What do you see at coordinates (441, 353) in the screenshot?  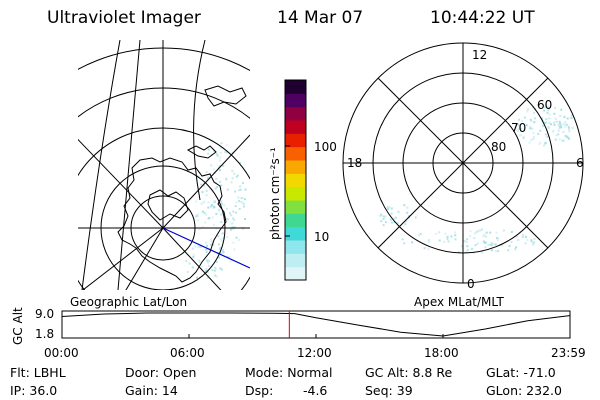 I see `altitude-xtick-1800: 18:00` at bounding box center [441, 353].